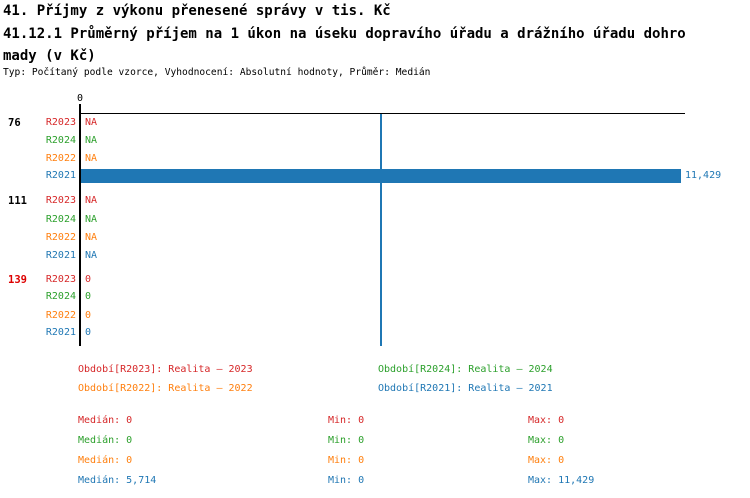  Describe the element at coordinates (546, 440) in the screenshot. I see `stat-max-r2024: Max: 0` at that location.